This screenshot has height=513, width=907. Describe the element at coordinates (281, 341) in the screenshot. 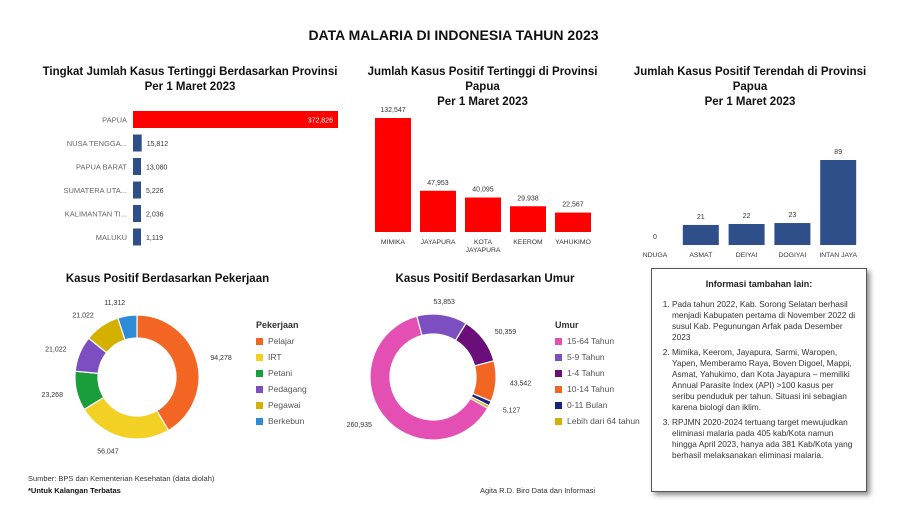

I see `legend-label: Pelajar` at that location.